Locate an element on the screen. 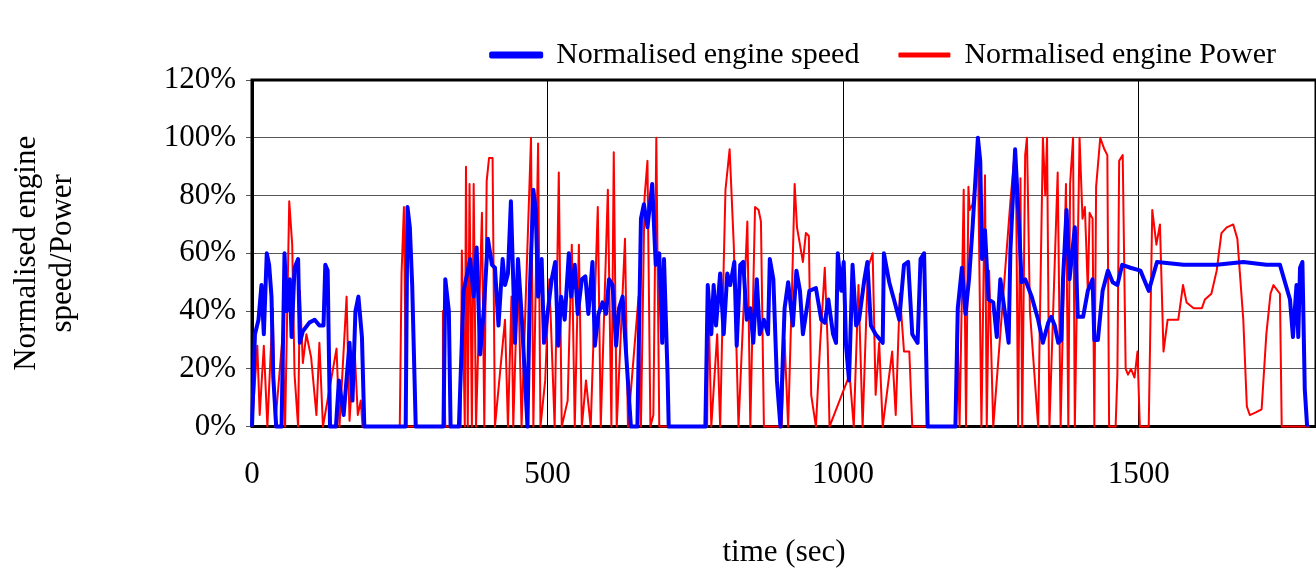 The image size is (1316, 575). y-tick-label: 120% is located at coordinates (199, 78).